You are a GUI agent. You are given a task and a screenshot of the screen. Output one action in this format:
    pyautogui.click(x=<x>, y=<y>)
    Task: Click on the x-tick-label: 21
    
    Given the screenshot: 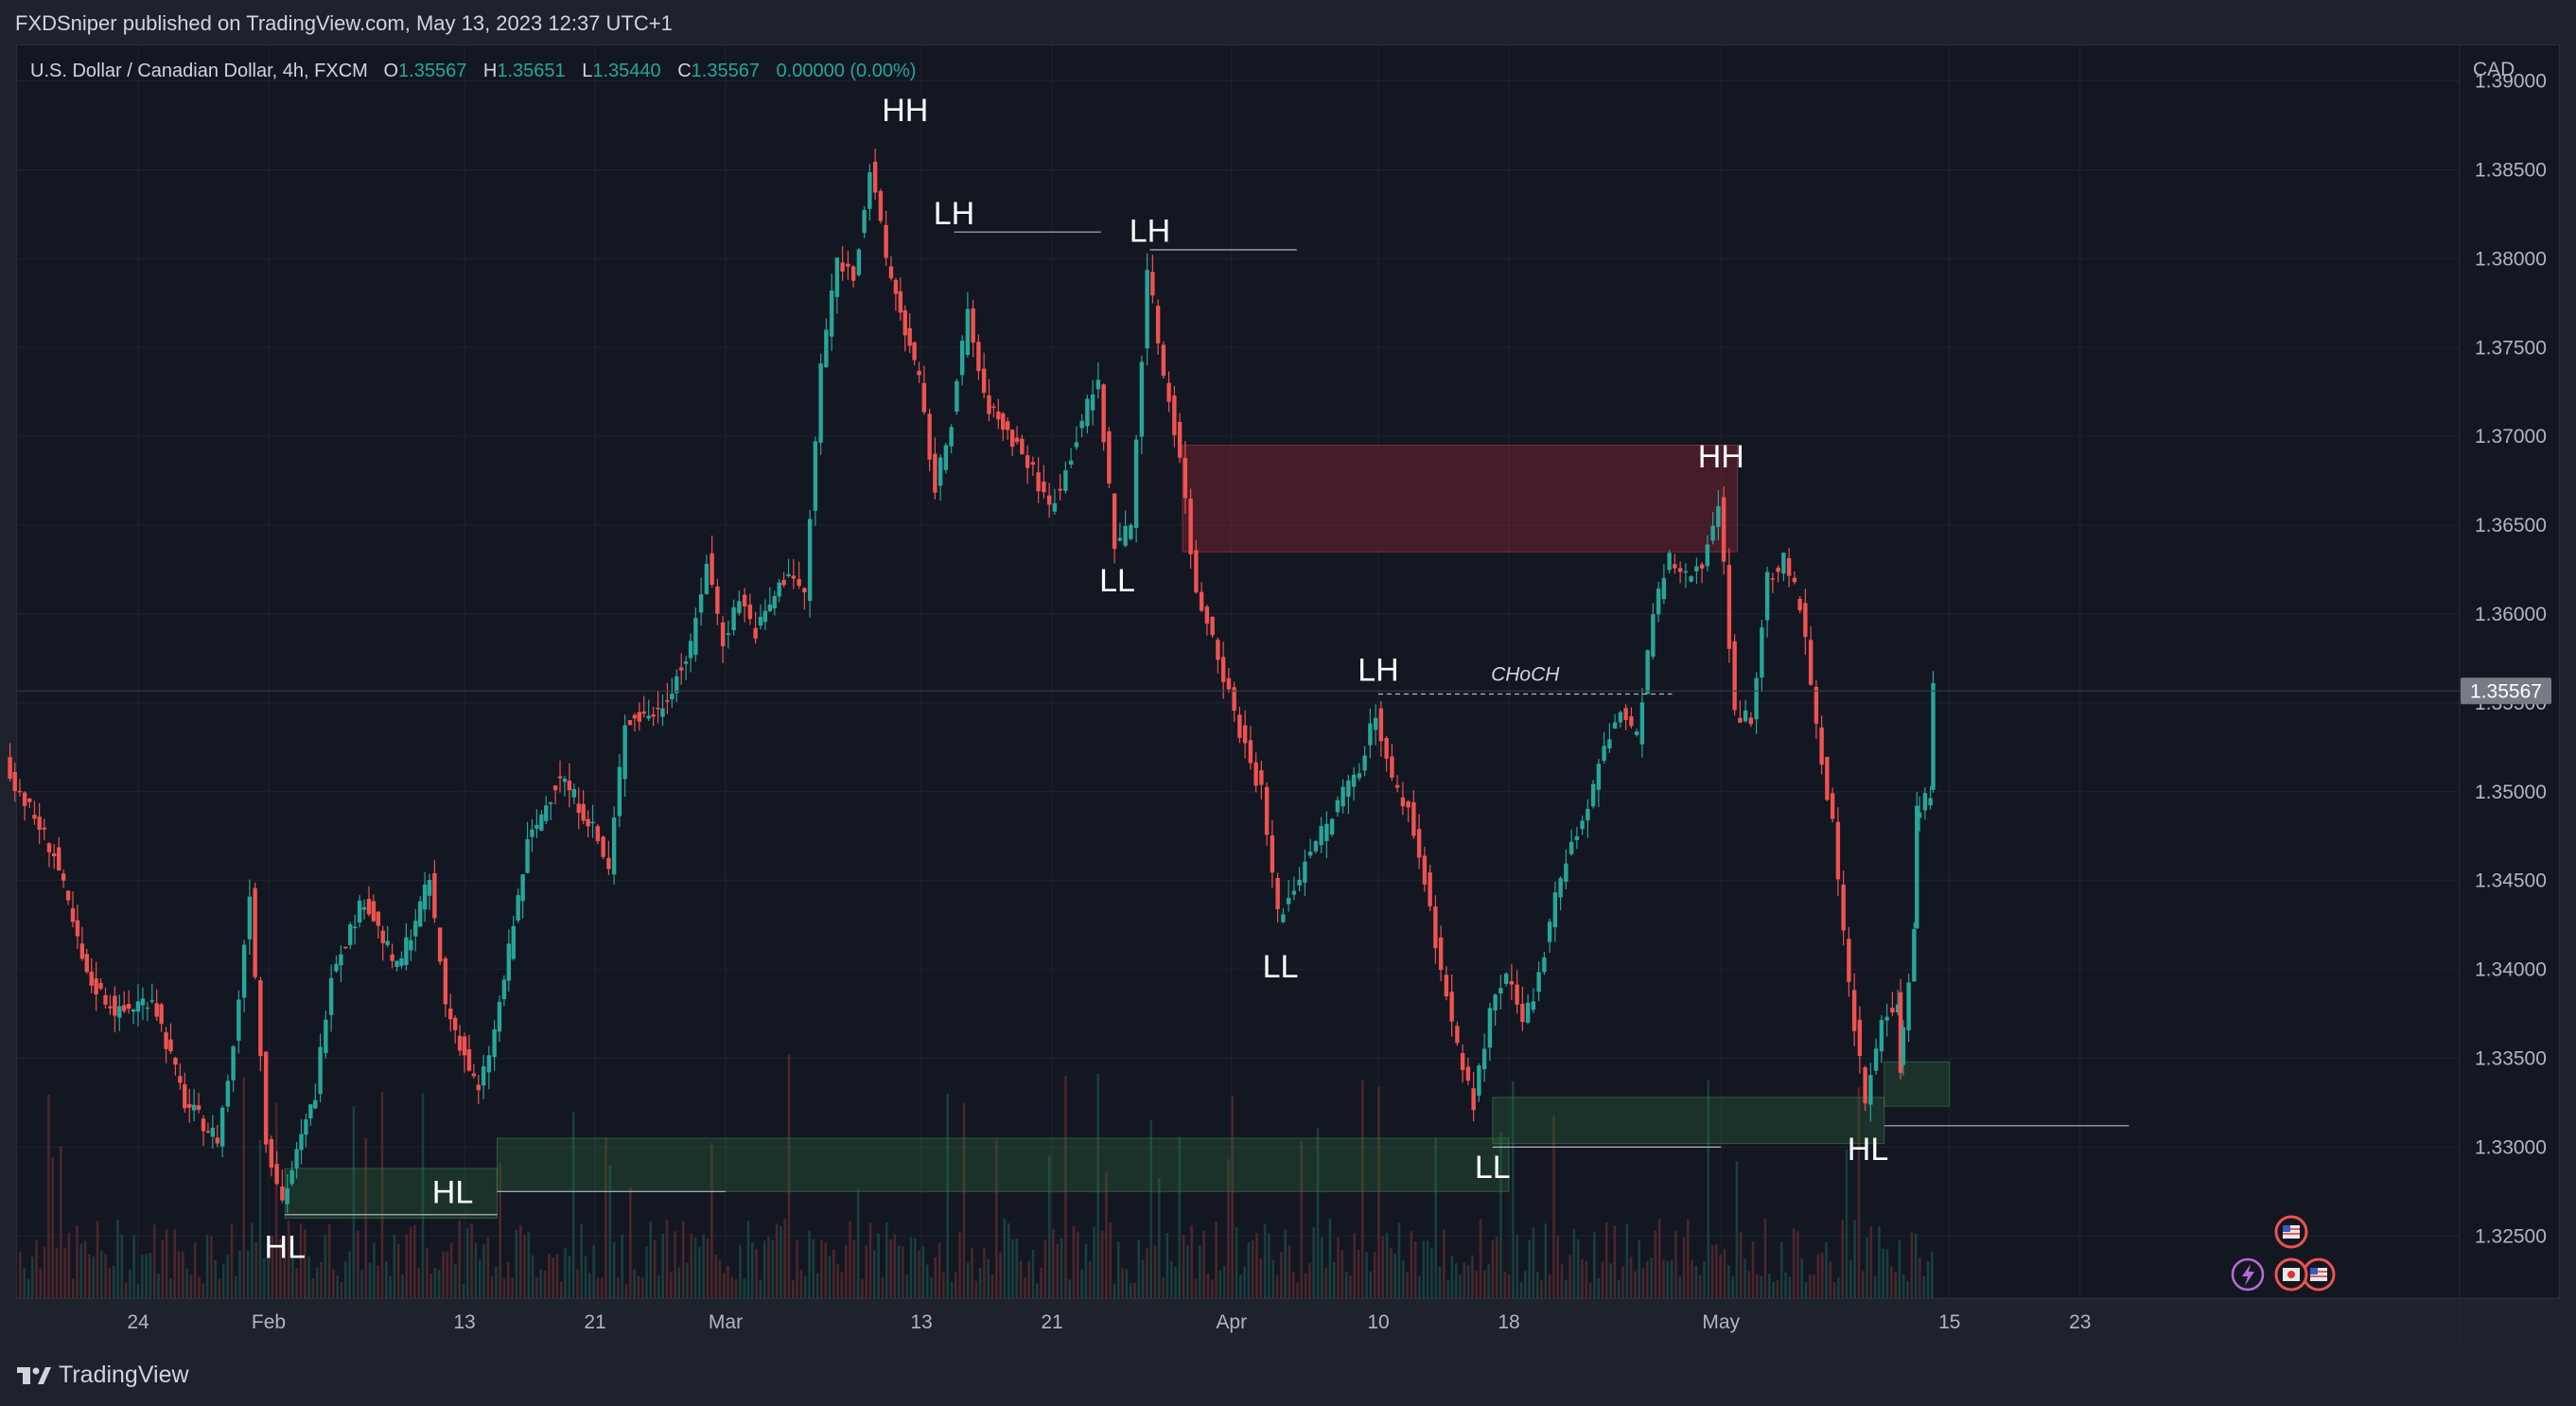 What is the action you would take?
    pyautogui.click(x=1051, y=1322)
    